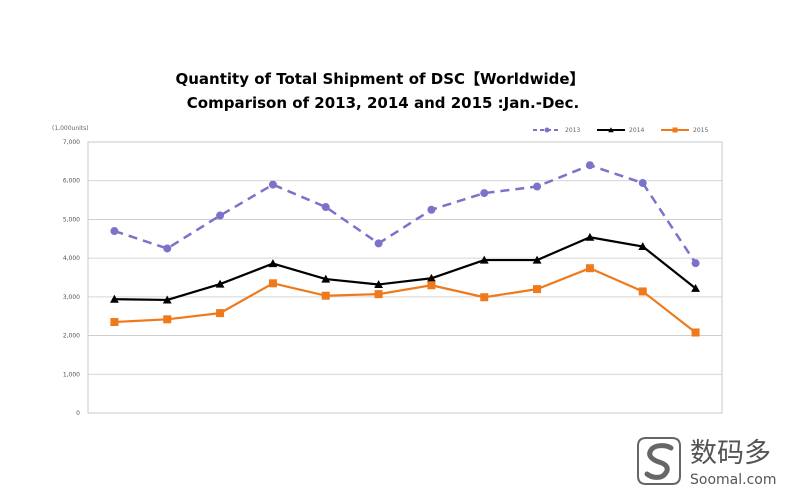 This screenshot has width=800, height=504. I want to click on y-tick-label: 3,000, so click(71, 297).